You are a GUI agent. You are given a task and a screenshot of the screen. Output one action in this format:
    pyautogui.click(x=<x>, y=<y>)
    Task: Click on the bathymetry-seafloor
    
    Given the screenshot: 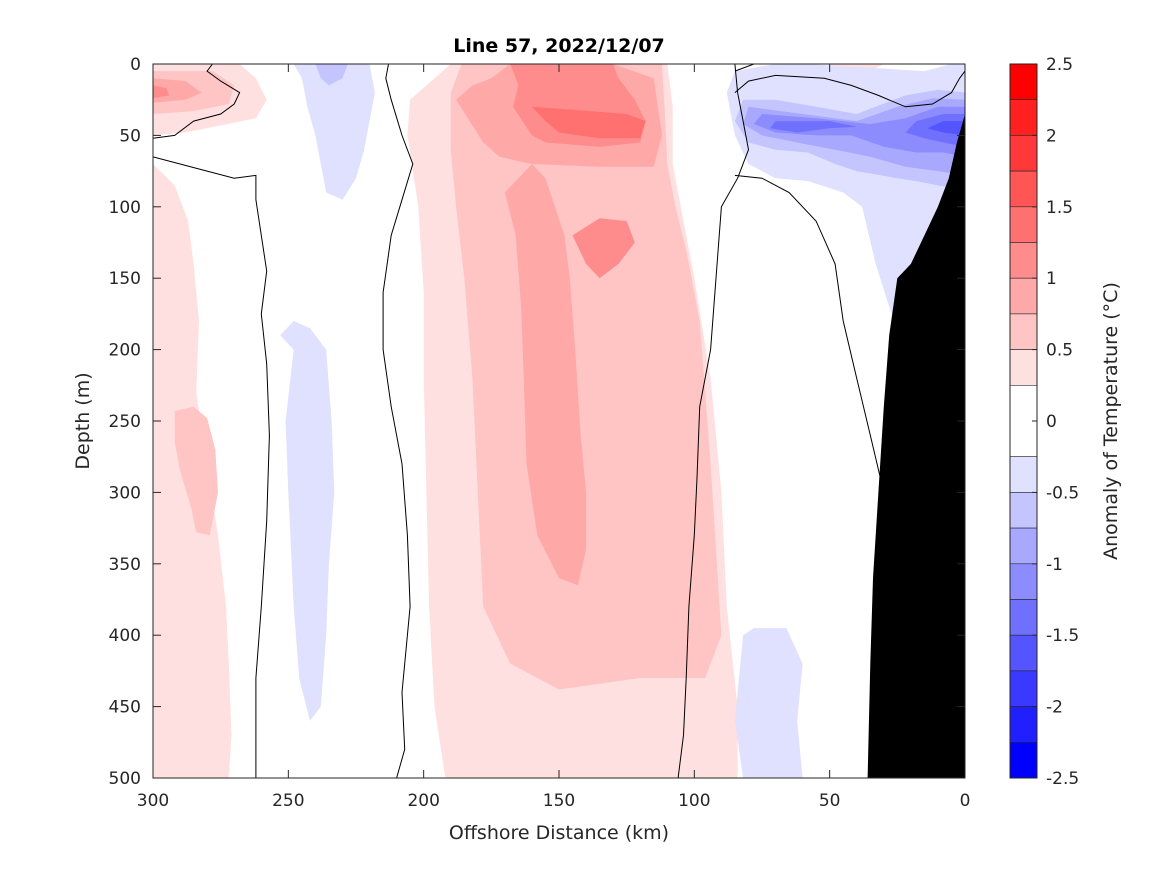 What is the action you would take?
    pyautogui.click(x=916, y=446)
    